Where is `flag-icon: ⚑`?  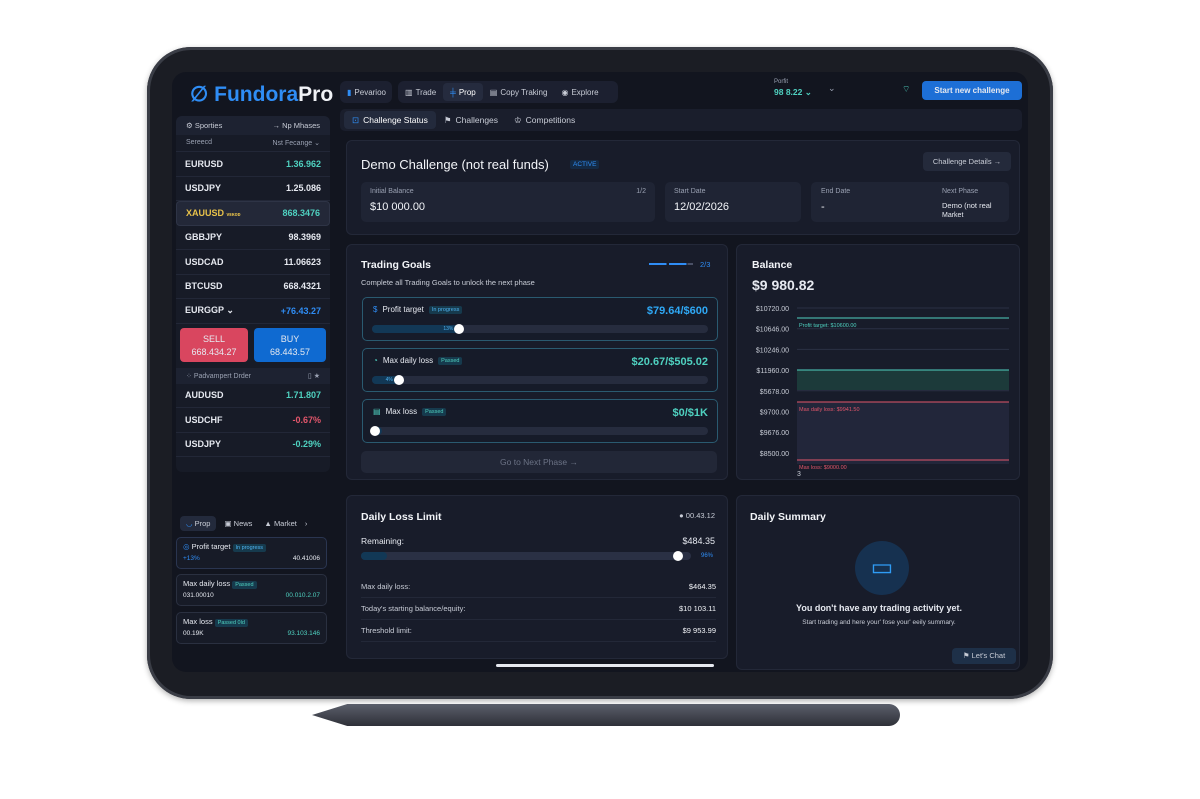
flag-icon: ⚑ is located at coordinates (966, 655).